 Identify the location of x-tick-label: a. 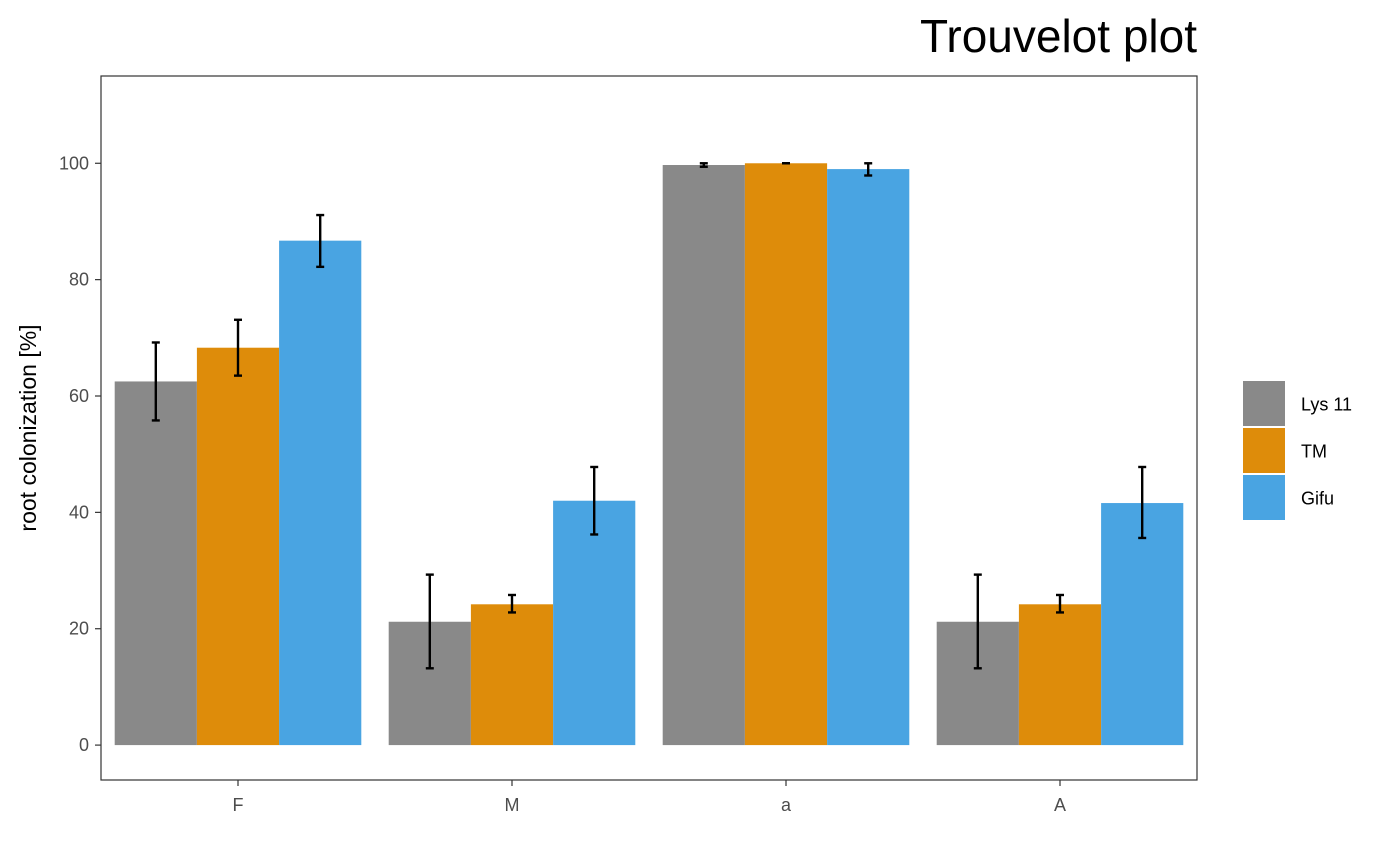
(786, 805).